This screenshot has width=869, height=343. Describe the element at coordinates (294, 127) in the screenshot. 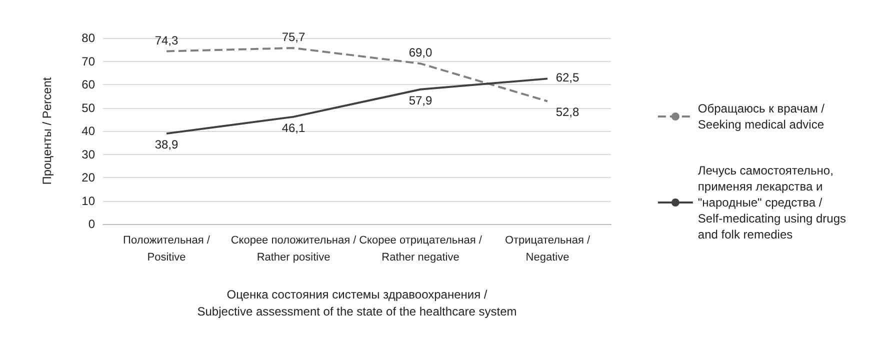

I see `data-label: 46,1` at that location.